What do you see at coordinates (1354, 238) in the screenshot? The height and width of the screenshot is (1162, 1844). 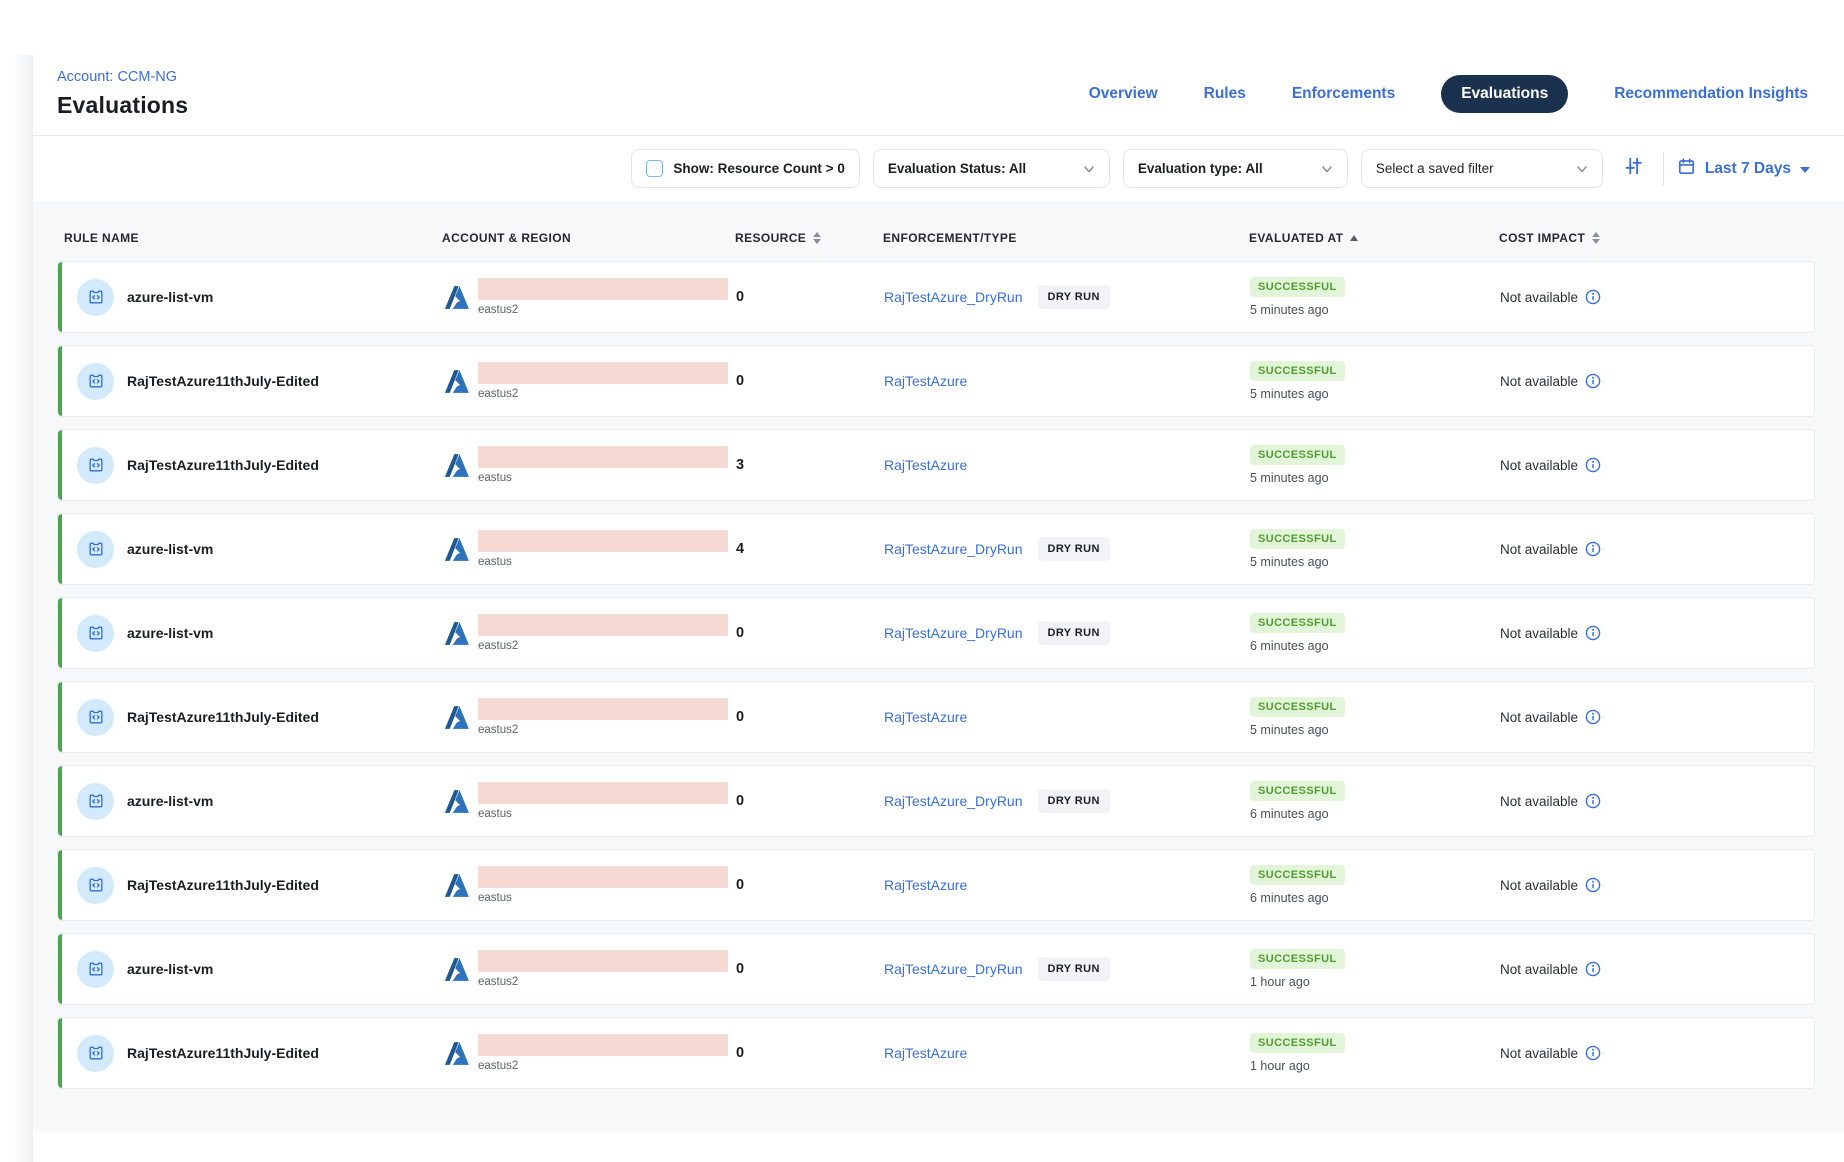 I see `sort-asc-icon` at bounding box center [1354, 238].